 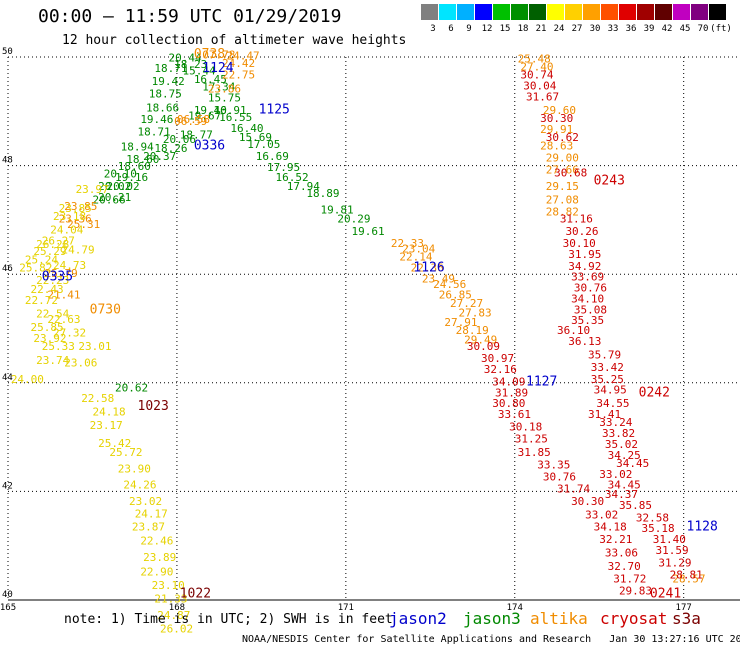 I want to click on wave-height-label: 33.61, so click(x=514, y=414).